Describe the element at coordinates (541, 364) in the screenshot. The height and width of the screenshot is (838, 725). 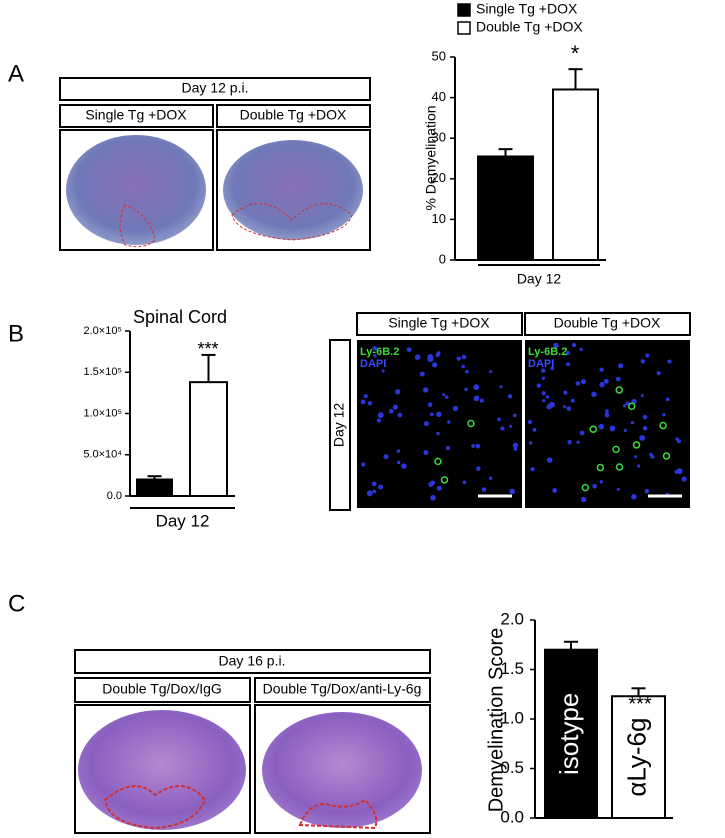
I see `stain-label: DAPI` at that location.